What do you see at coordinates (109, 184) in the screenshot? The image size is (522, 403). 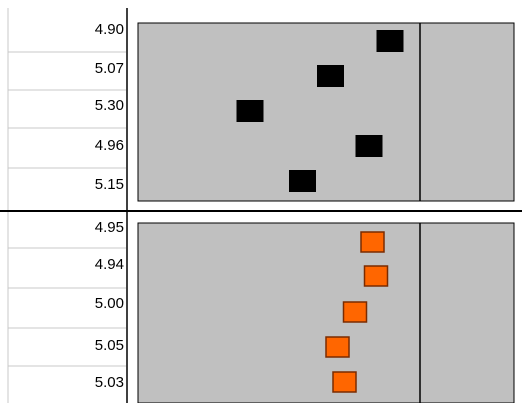 I see `row-value-label: 5.15` at bounding box center [109, 184].